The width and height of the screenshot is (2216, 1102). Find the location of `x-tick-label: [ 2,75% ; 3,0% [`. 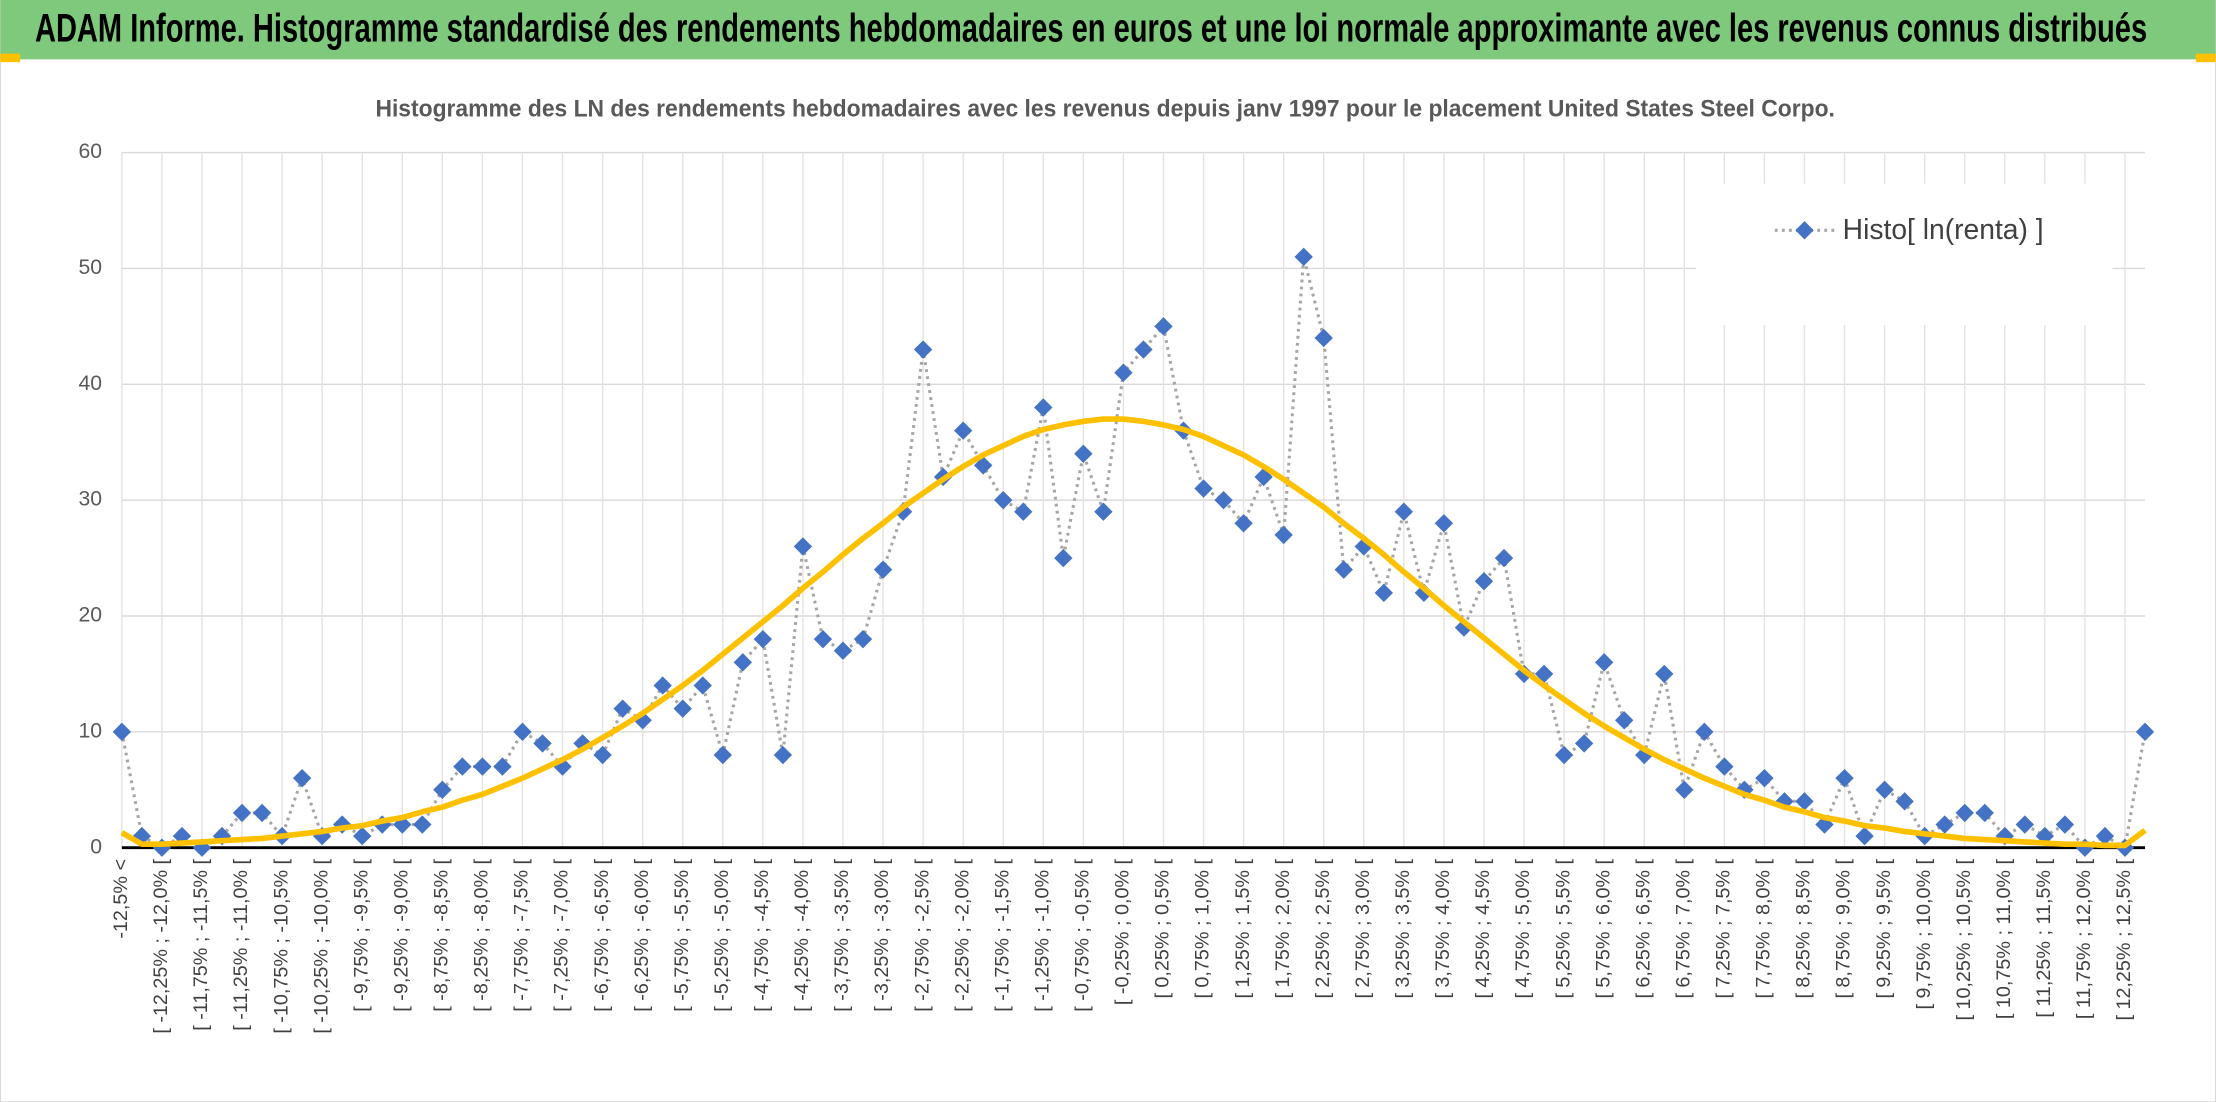

x-tick-label: [ 2,75% ; 3,0% [ is located at coordinates (1363, 928).